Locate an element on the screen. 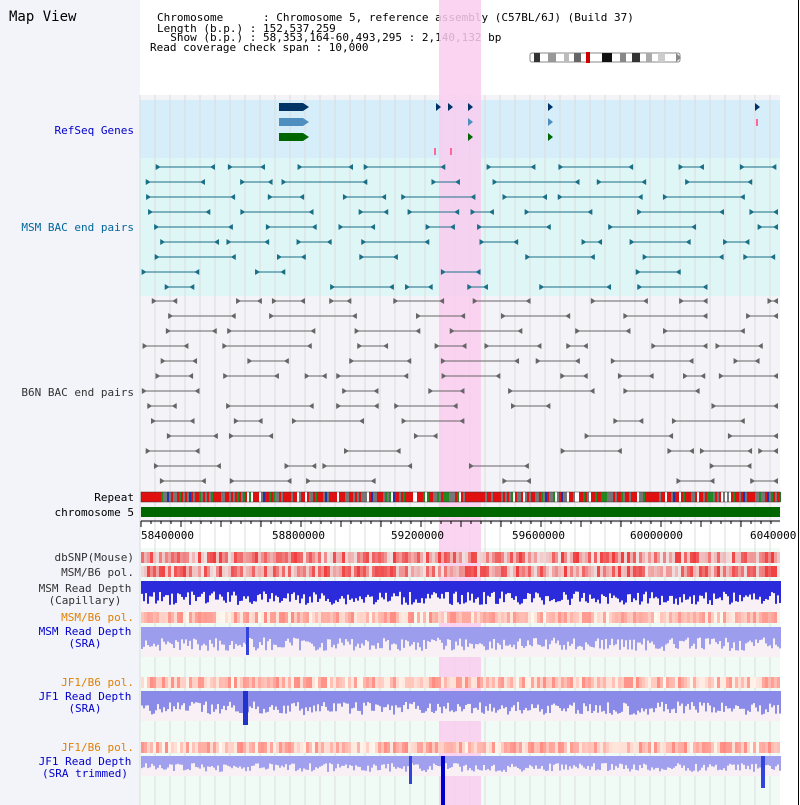 The image size is (800, 805). chromosome-label: chromosome 5 is located at coordinates (94, 512).